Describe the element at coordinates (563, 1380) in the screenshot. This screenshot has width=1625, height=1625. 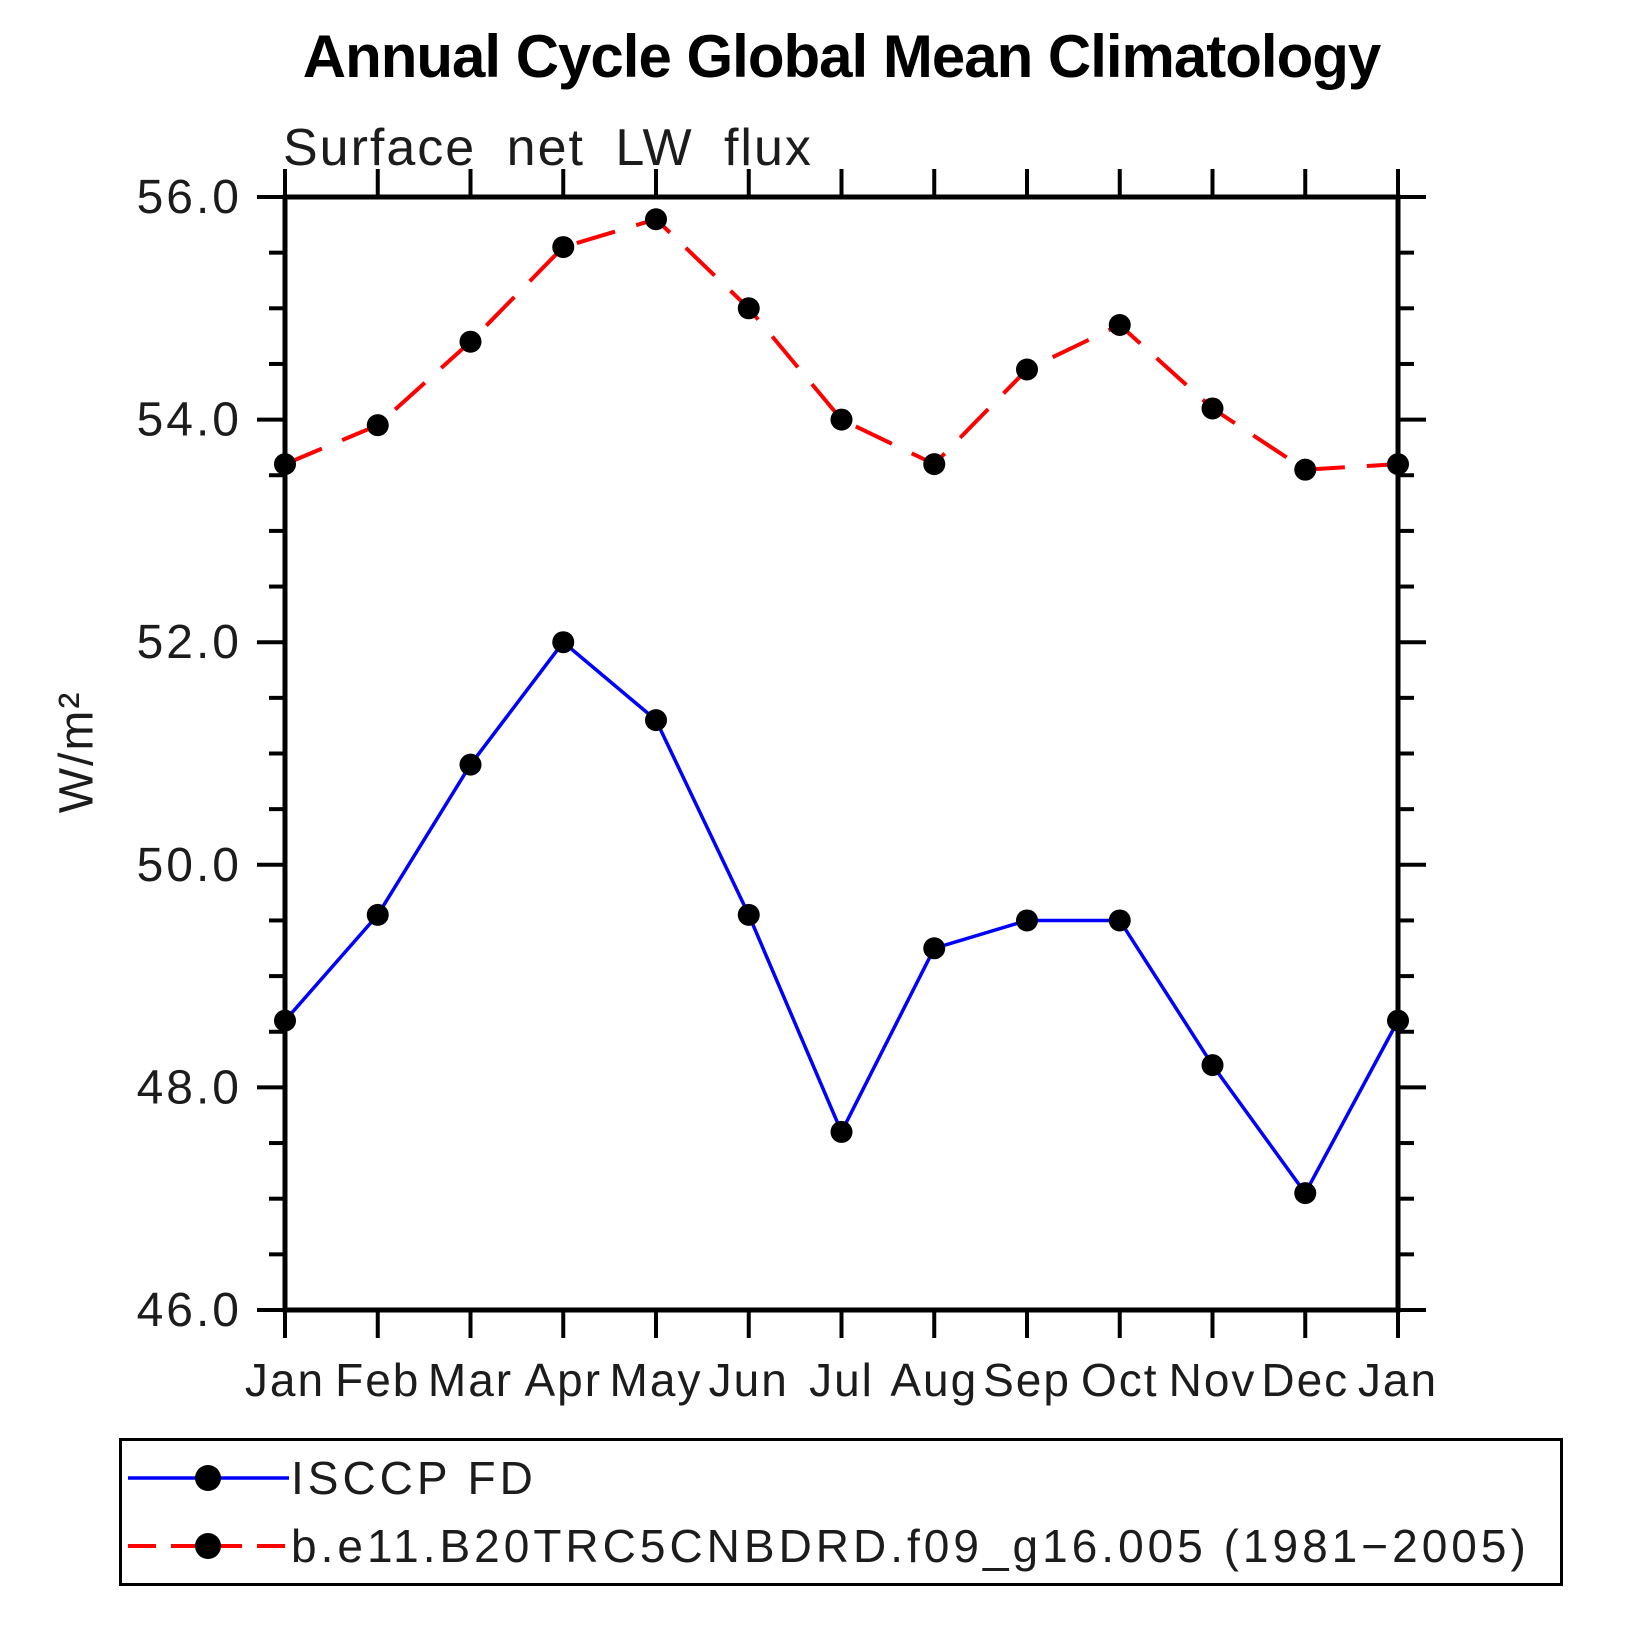
I see `x-tick-label: Apr` at that location.